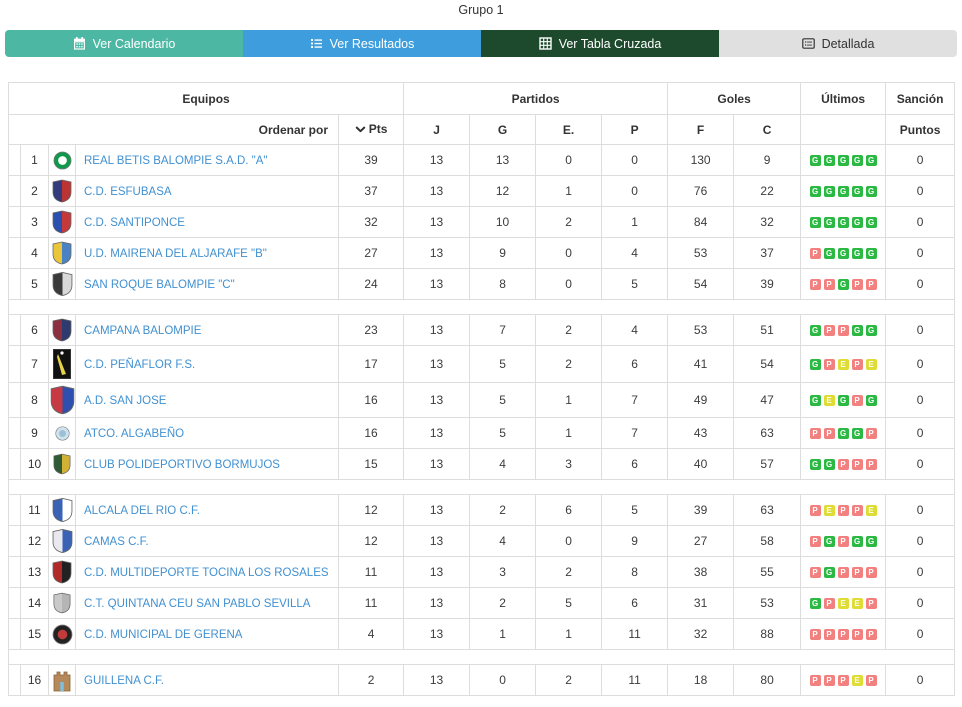 The width and height of the screenshot is (962, 707). I want to click on header-e: E., so click(569, 129).